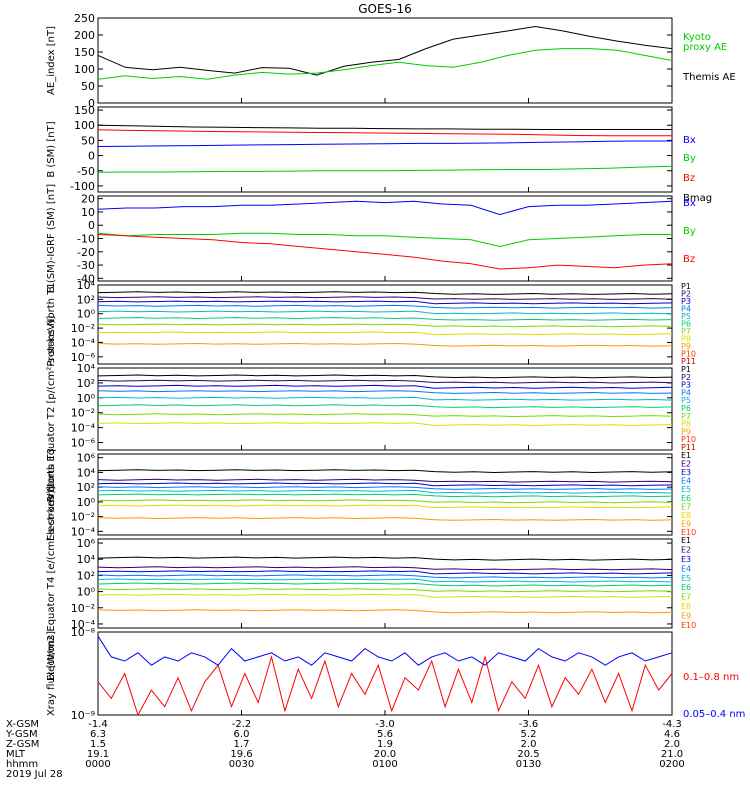 This screenshot has height=800, width=750. Describe the element at coordinates (709, 77) in the screenshot. I see `legend-entry: Themis AE` at that location.